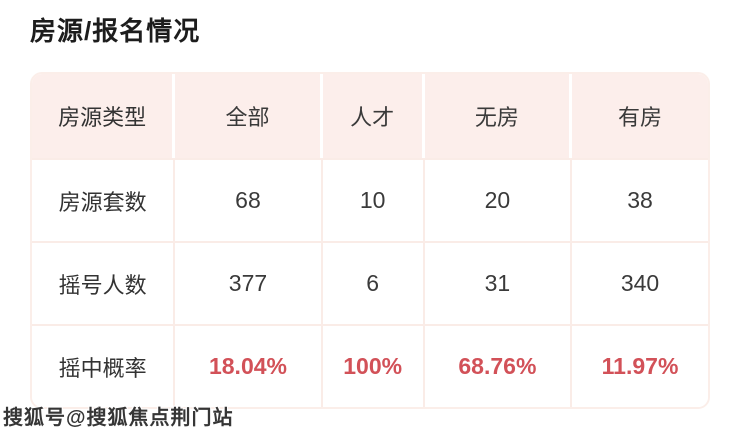  Describe the element at coordinates (115, 31) in the screenshot. I see `page-title: 房源/报名情况` at that location.